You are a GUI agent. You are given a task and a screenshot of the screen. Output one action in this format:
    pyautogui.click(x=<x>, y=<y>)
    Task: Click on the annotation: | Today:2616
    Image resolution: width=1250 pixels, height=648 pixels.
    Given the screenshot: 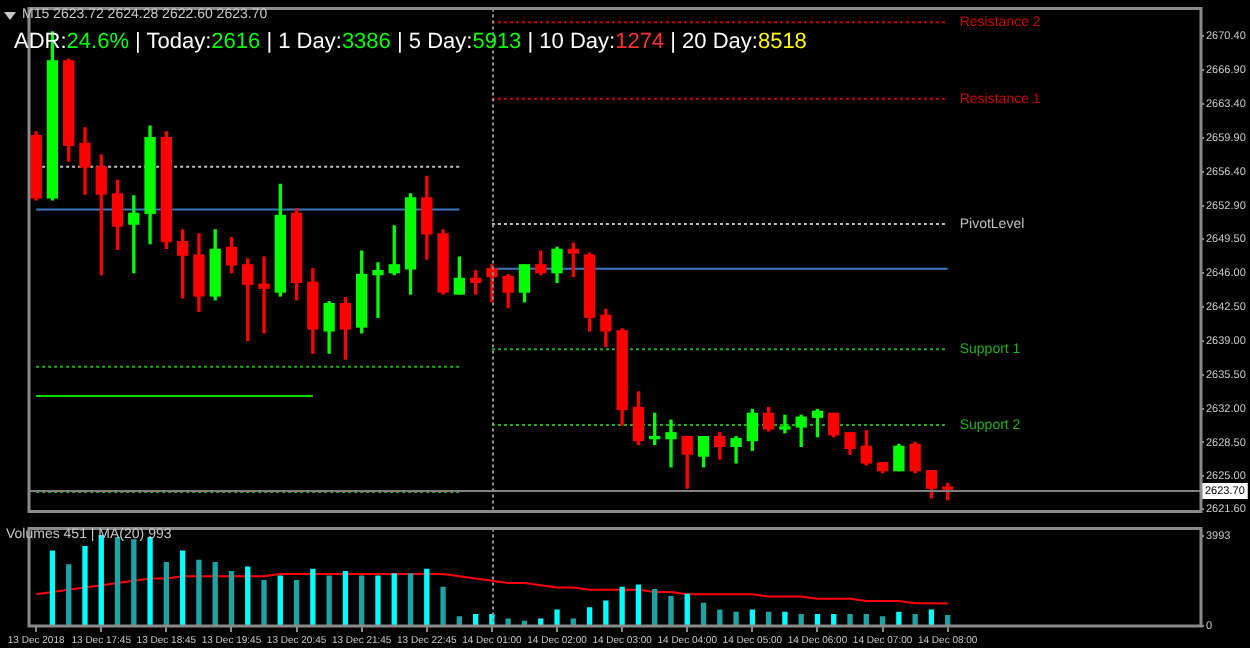 What is the action you would take?
    pyautogui.click(x=198, y=42)
    